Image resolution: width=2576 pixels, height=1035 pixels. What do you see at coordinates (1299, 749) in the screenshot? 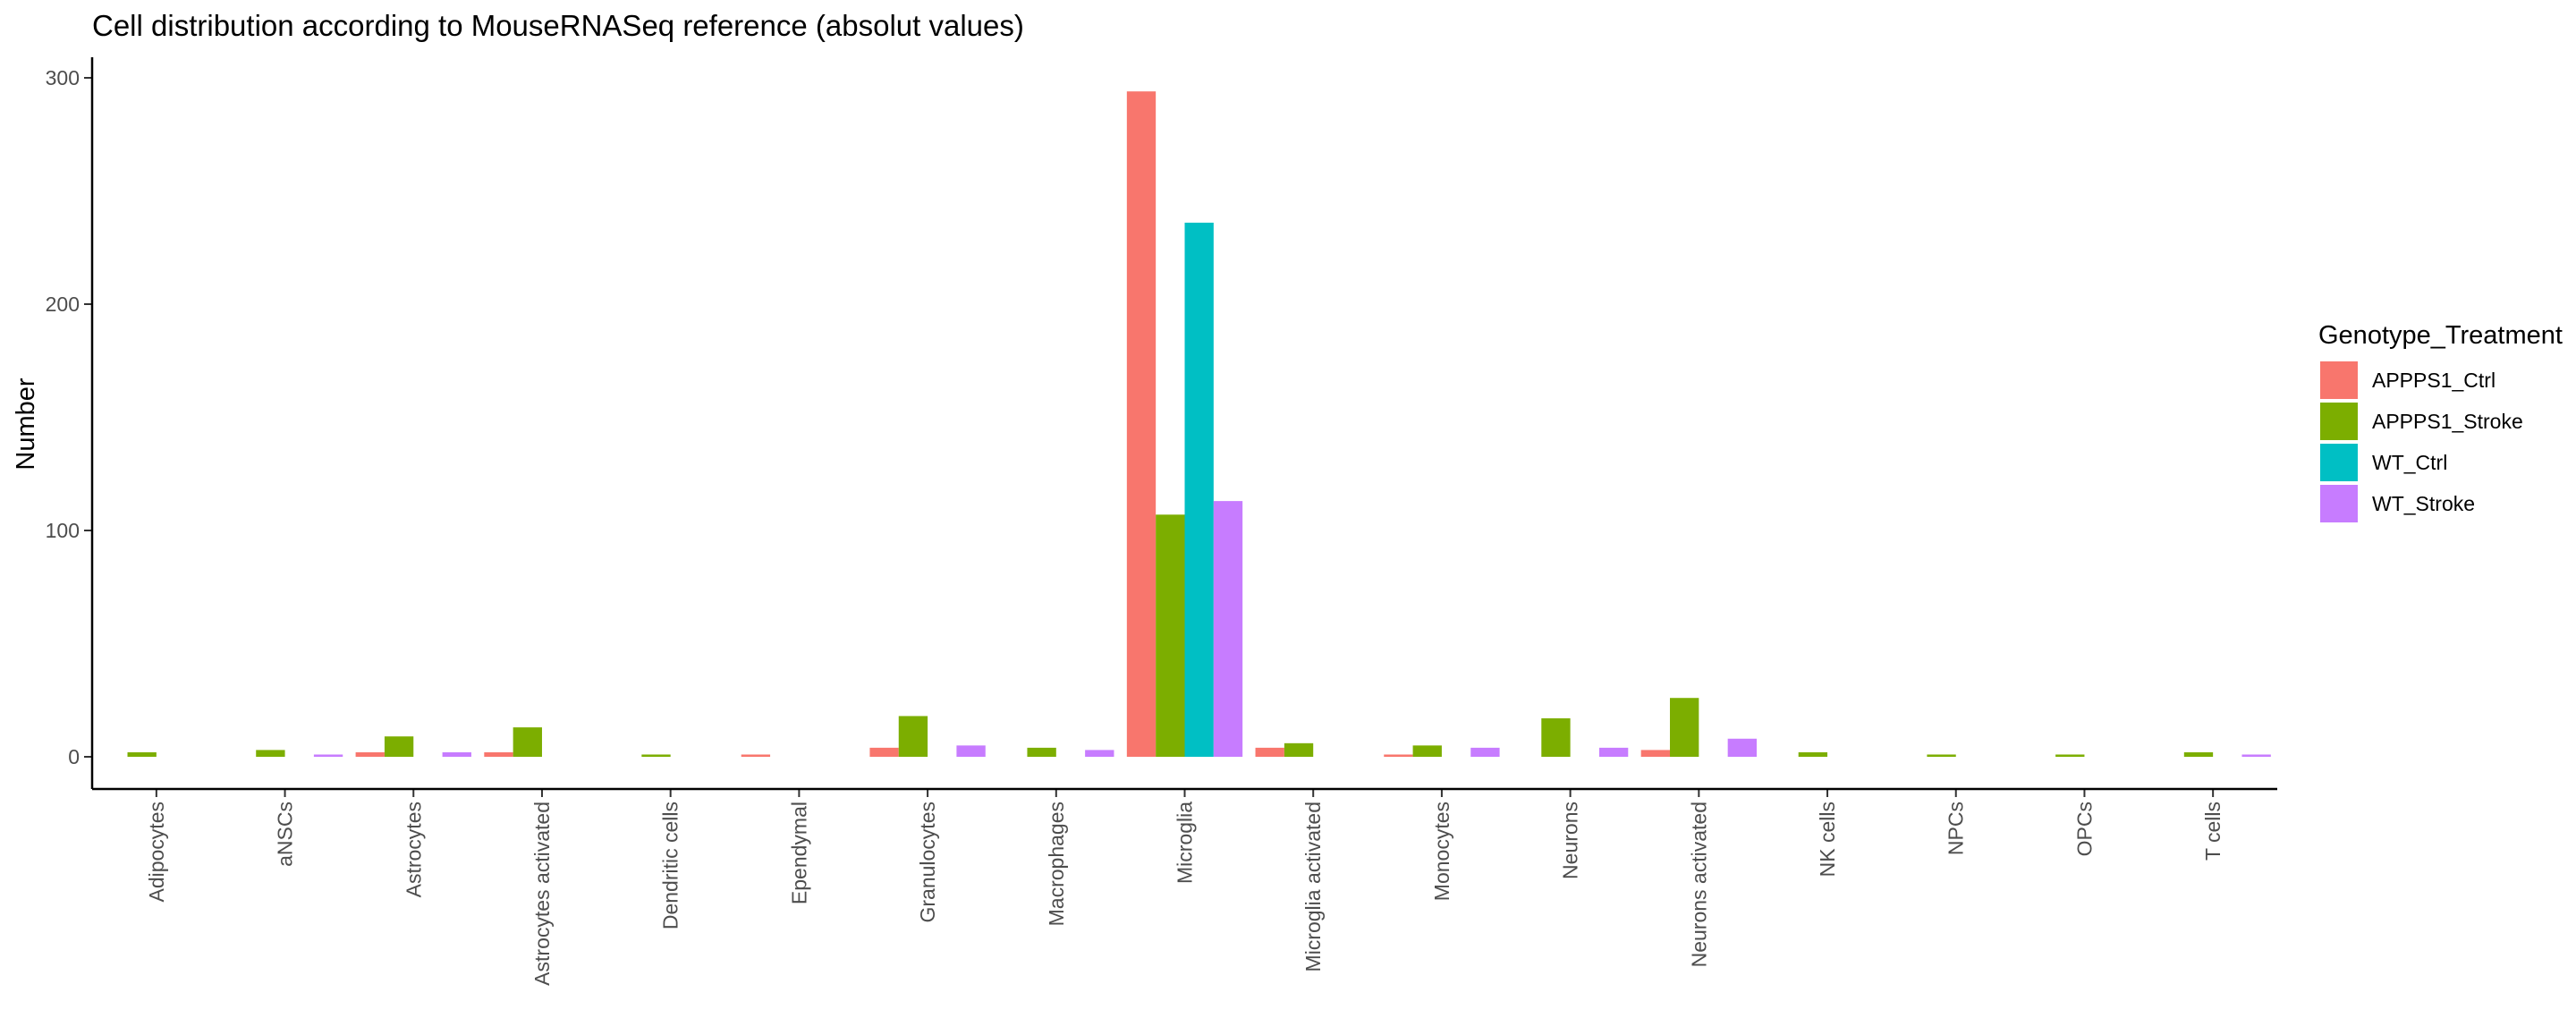
I see `bar-appps1-stroke-microglia-activated` at bounding box center [1299, 749].